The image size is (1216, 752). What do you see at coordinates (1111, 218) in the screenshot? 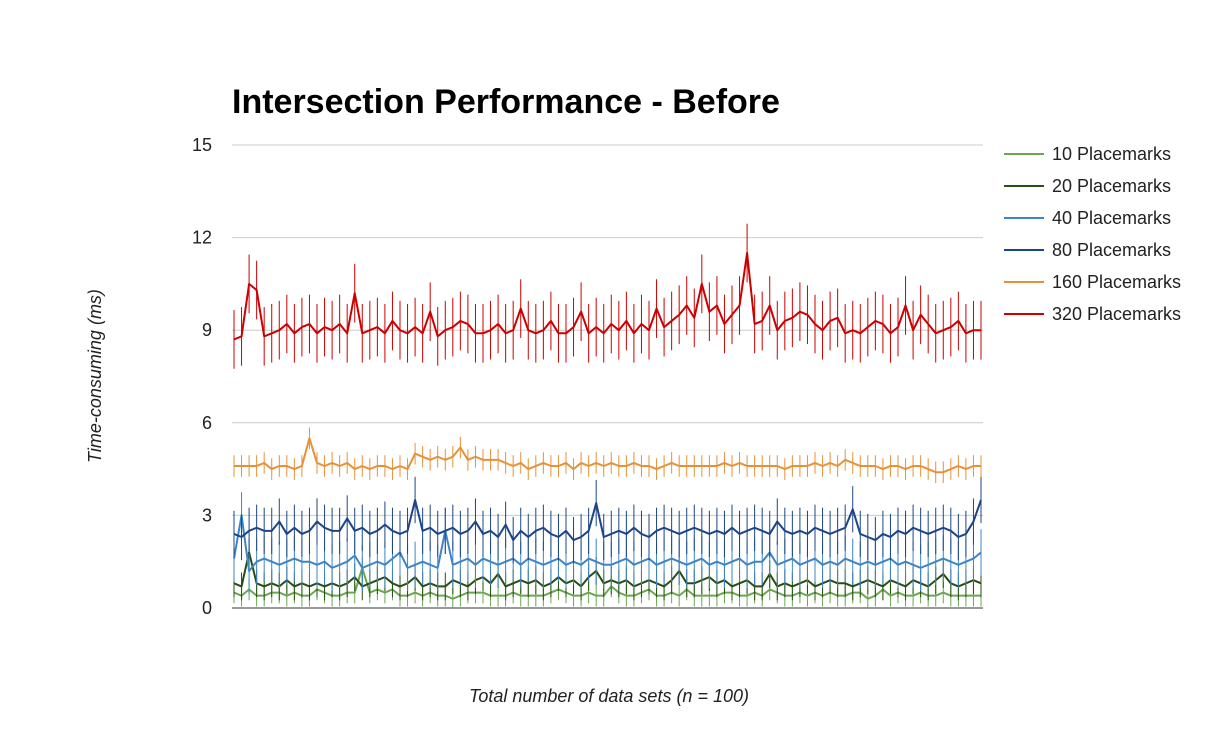
I see `legend-label: 40 Placemarks` at bounding box center [1111, 218].